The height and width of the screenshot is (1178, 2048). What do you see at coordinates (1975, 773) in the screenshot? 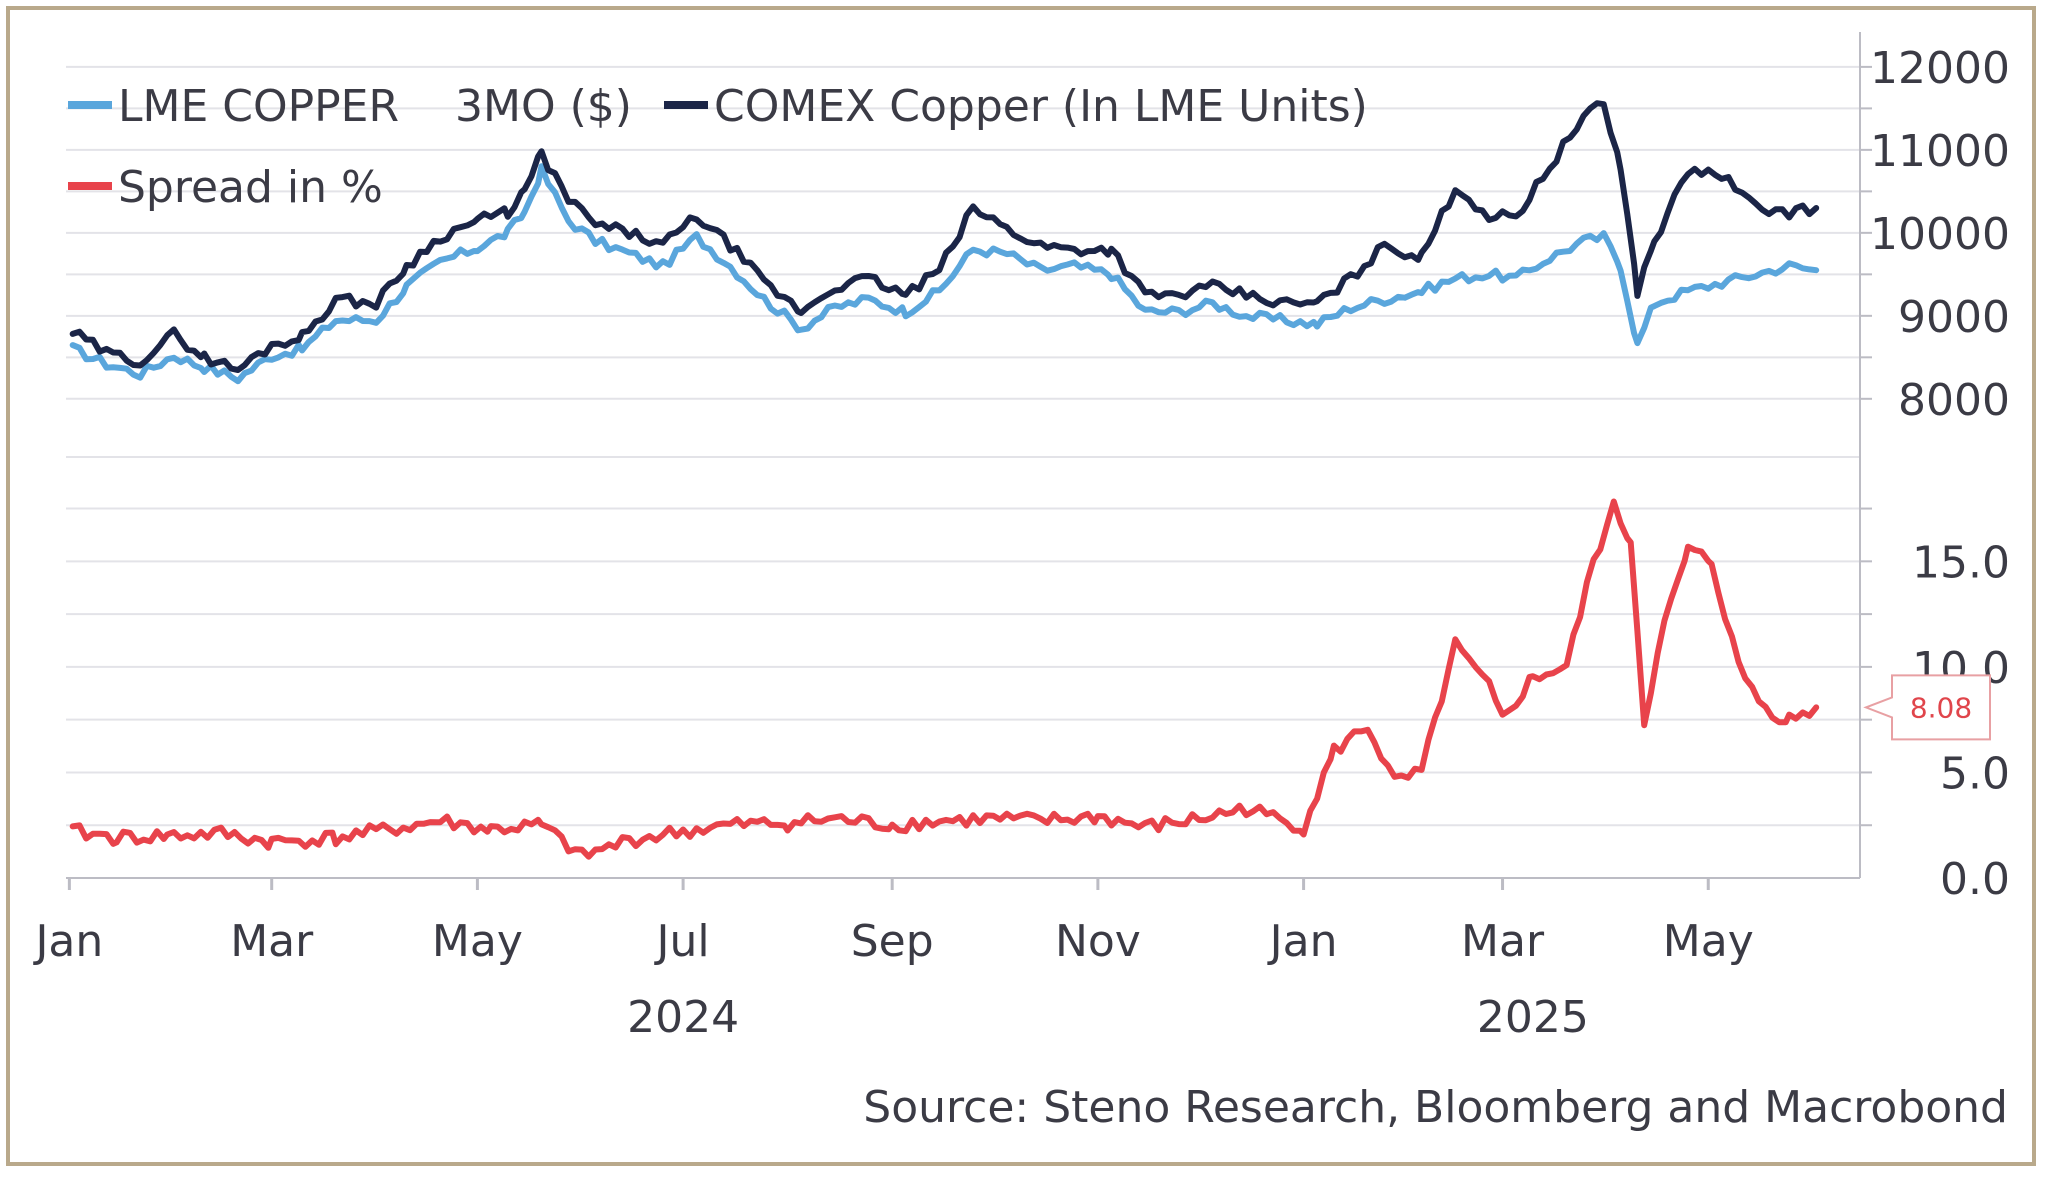
I see `bottom-y-tick-label: 5.0` at bounding box center [1975, 773].